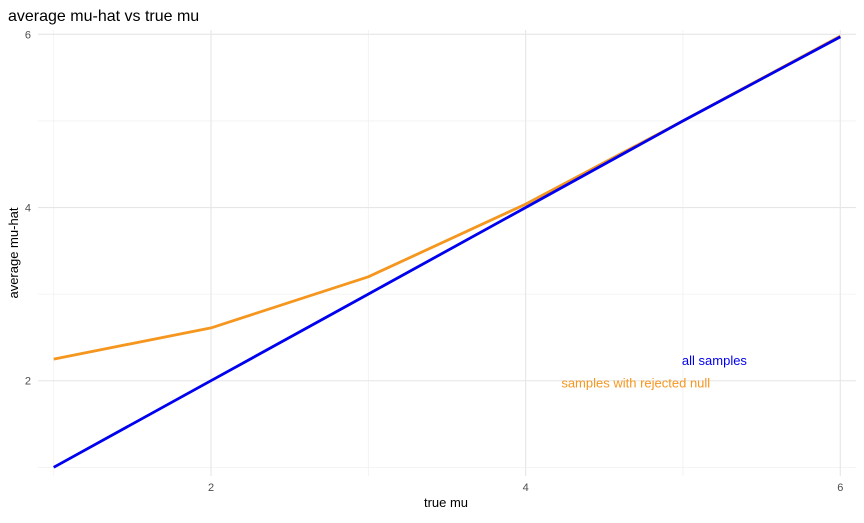 The height and width of the screenshot is (523, 864). I want to click on annotation-label: all samples, so click(715, 360).